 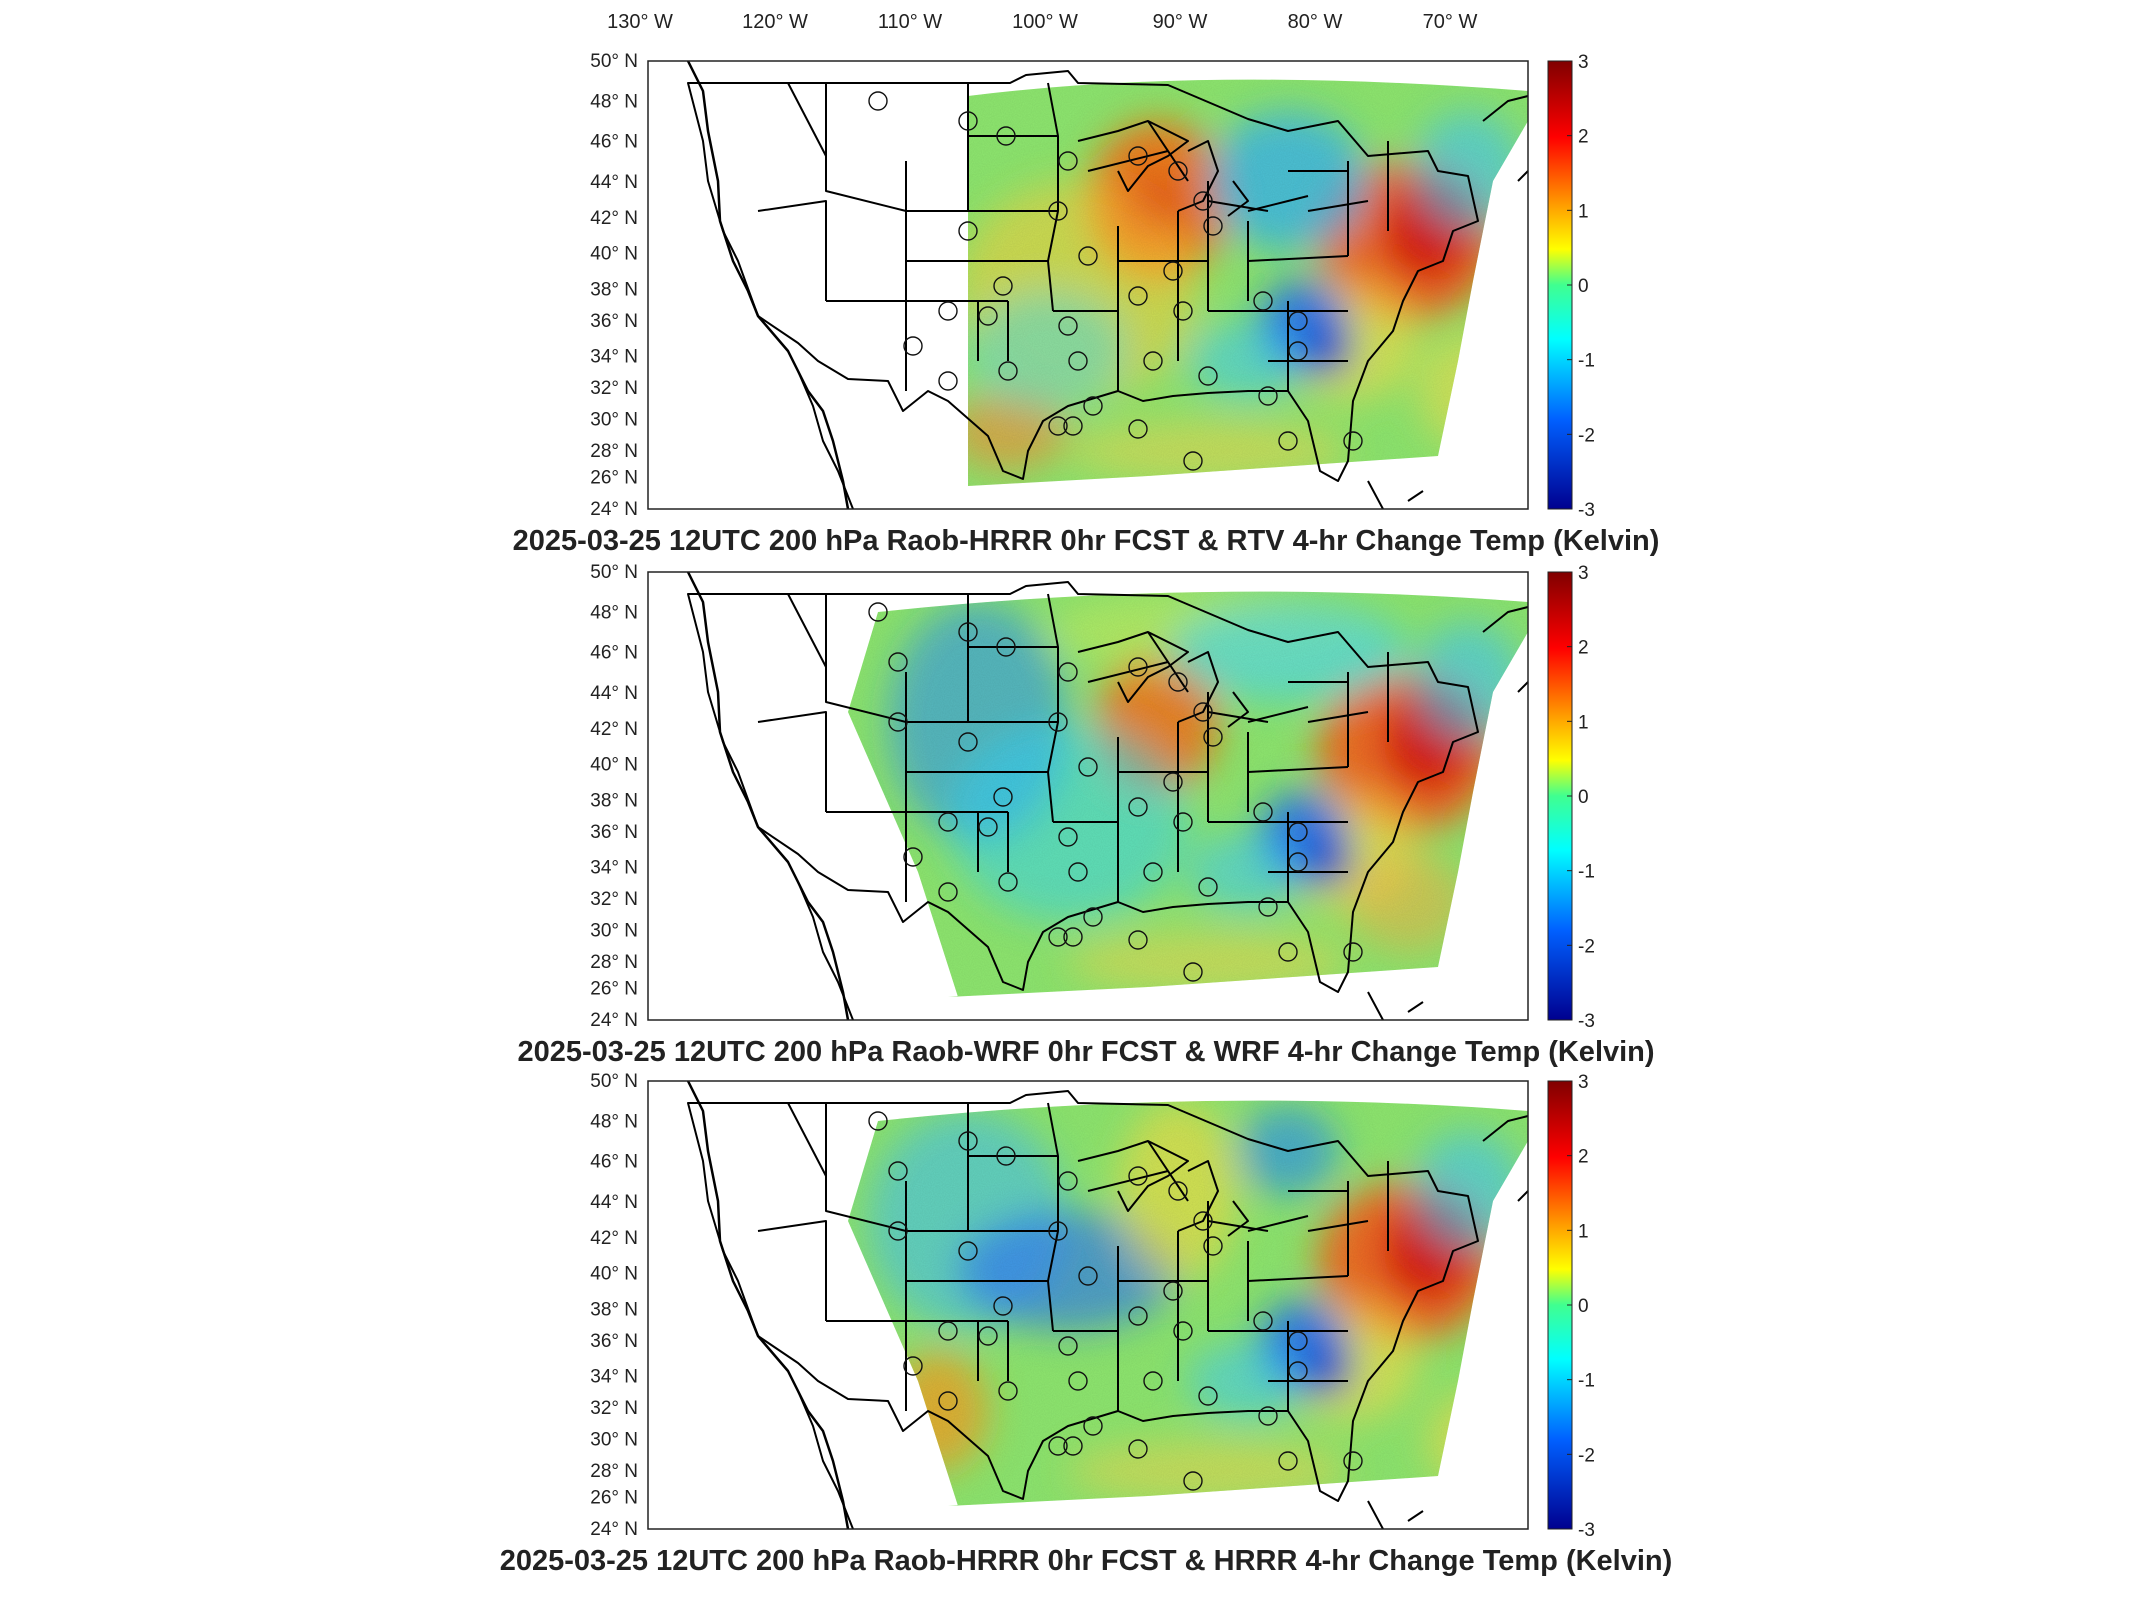 I want to click on map-area, so click(x=1088, y=1305).